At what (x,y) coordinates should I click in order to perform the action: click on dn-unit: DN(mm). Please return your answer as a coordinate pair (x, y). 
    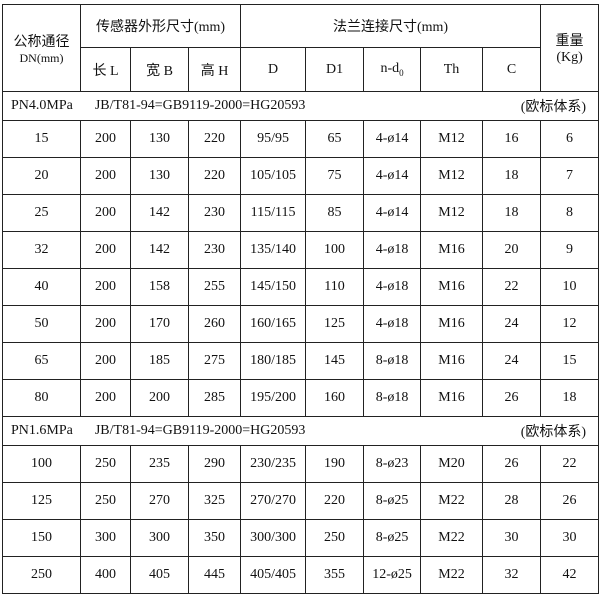
    Looking at the image, I should click on (41, 57).